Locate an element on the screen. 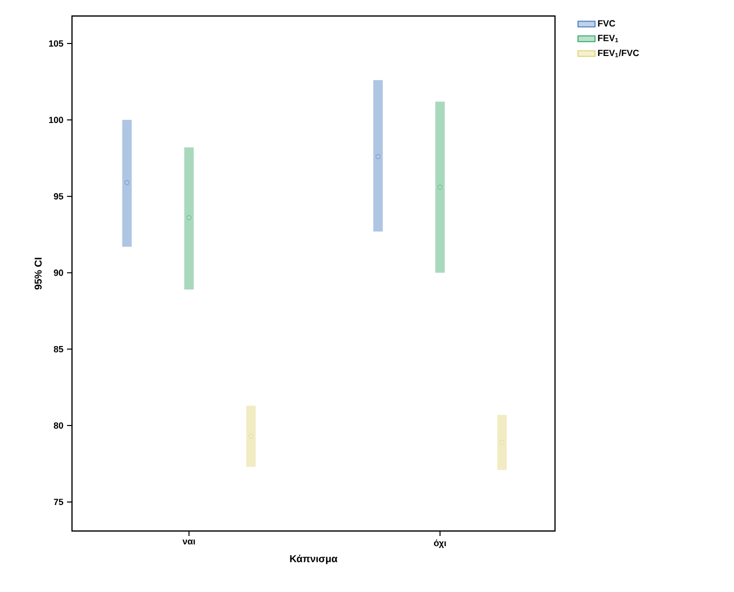 This screenshot has height=592, width=734. x-axis-title: Κάπνισμα is located at coordinates (314, 559).